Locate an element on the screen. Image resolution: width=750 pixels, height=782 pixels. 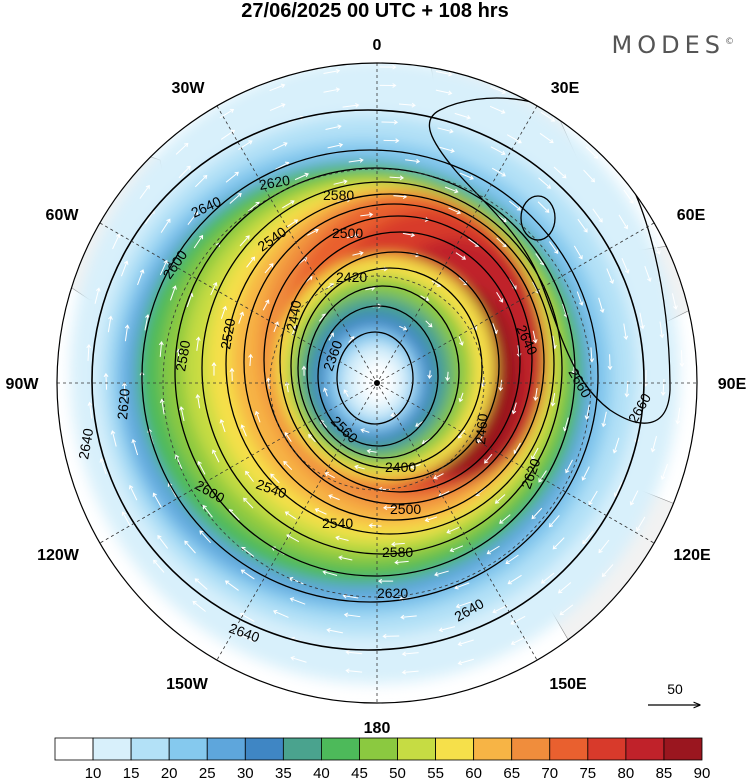
contour-label: 2640 is located at coordinates (85, 444).